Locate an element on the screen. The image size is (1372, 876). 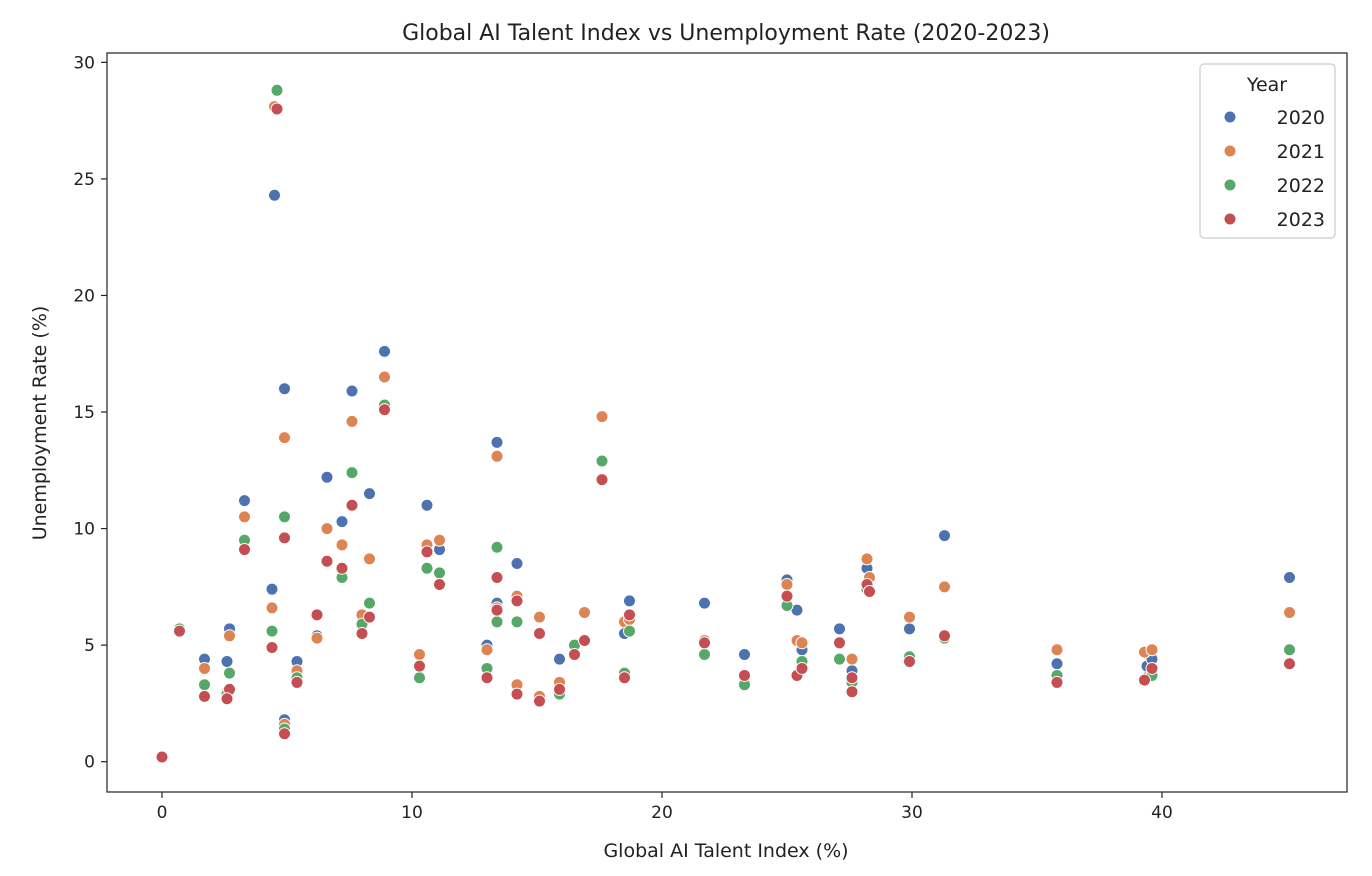
legend-box is located at coordinates (1267, 151).